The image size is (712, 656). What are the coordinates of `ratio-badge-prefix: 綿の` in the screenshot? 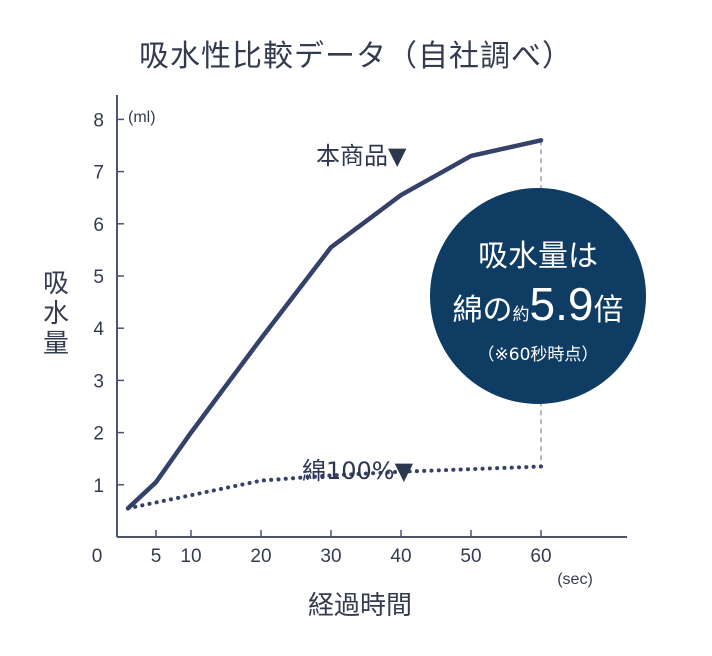 It's located at (483, 310).